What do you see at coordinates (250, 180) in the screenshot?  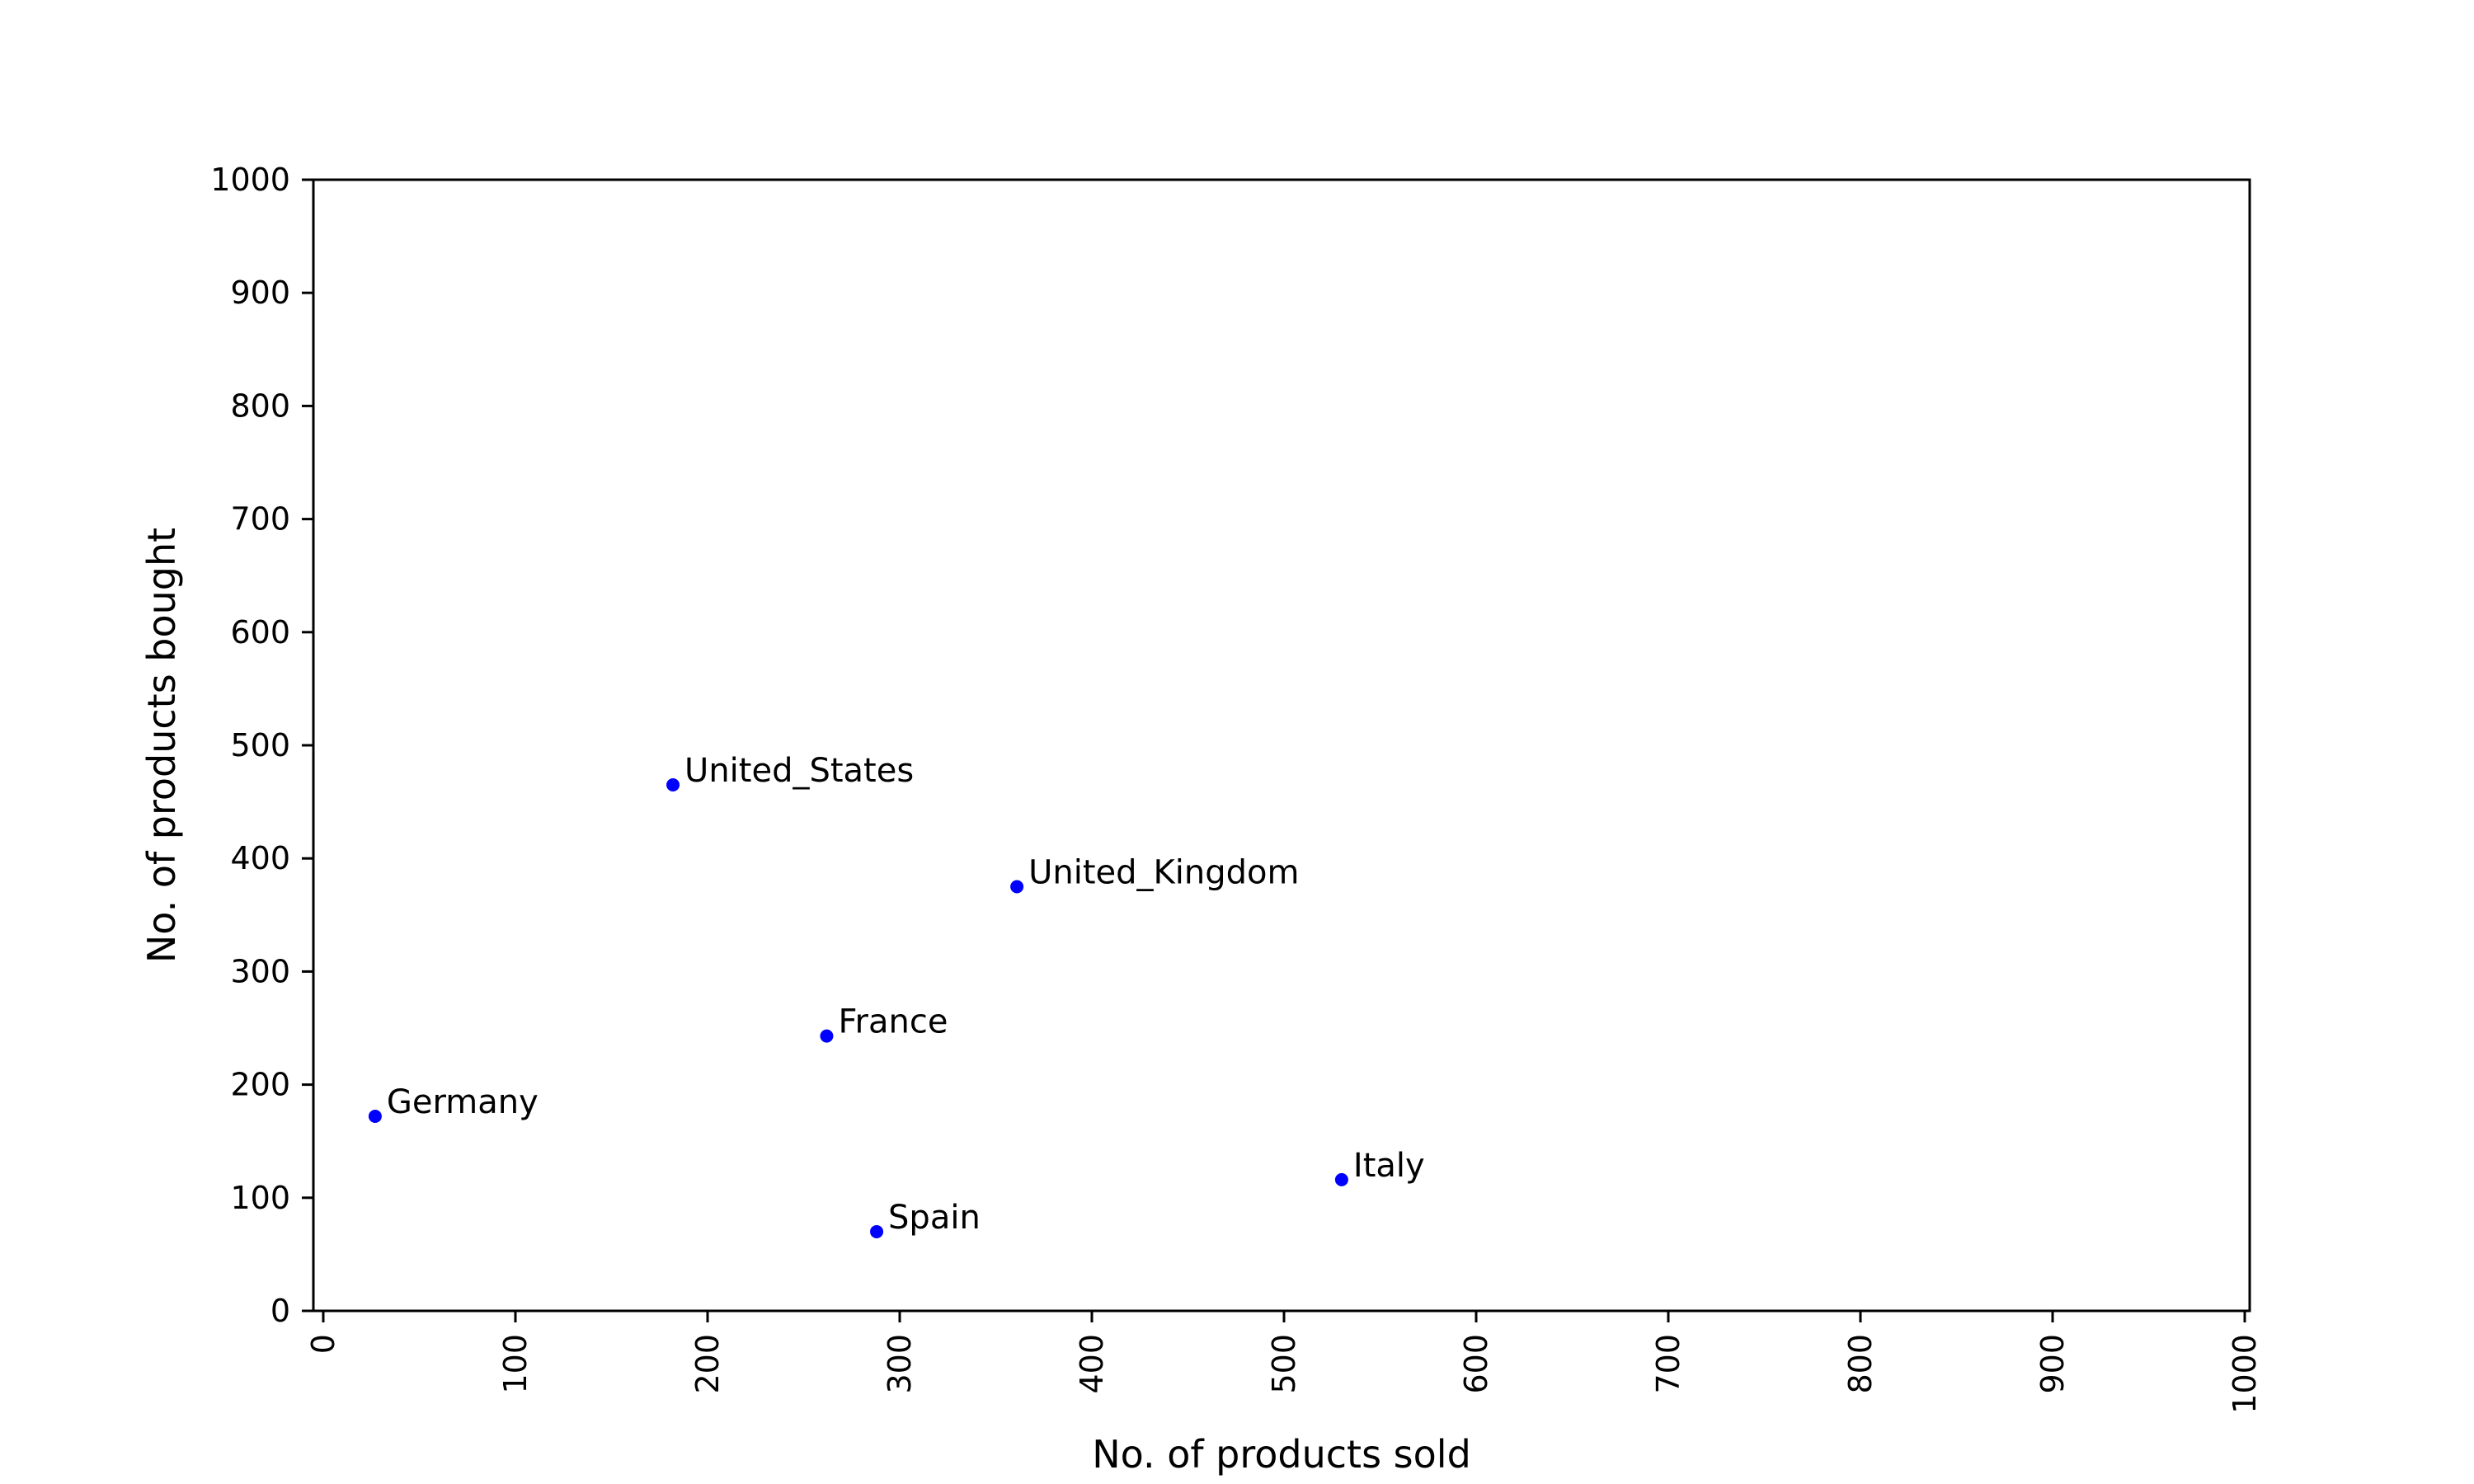 I see `y-tick-label: 1000` at bounding box center [250, 180].